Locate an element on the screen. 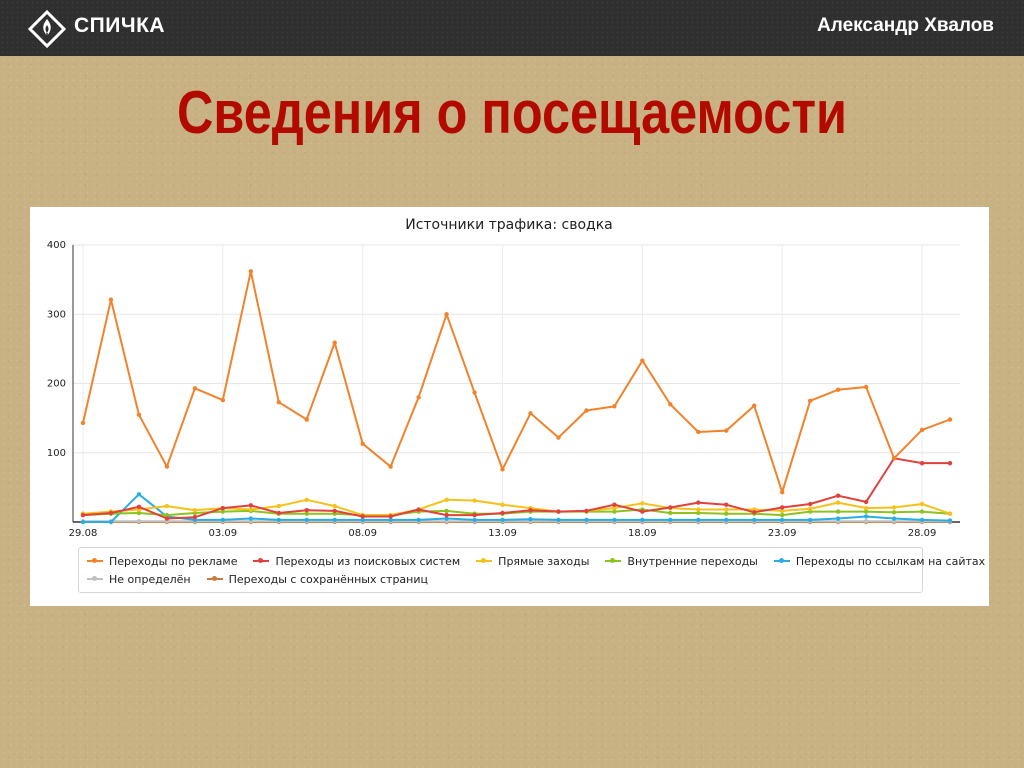 The image size is (1024, 768). legend-item: Переходы из поисковых систем is located at coordinates (356, 561).